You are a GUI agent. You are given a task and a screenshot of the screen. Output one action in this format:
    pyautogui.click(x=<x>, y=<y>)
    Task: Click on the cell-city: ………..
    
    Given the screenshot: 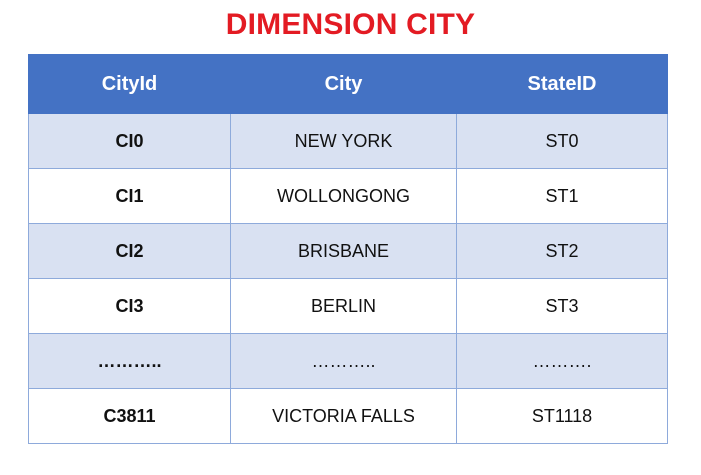 What is the action you would take?
    pyautogui.click(x=343, y=361)
    